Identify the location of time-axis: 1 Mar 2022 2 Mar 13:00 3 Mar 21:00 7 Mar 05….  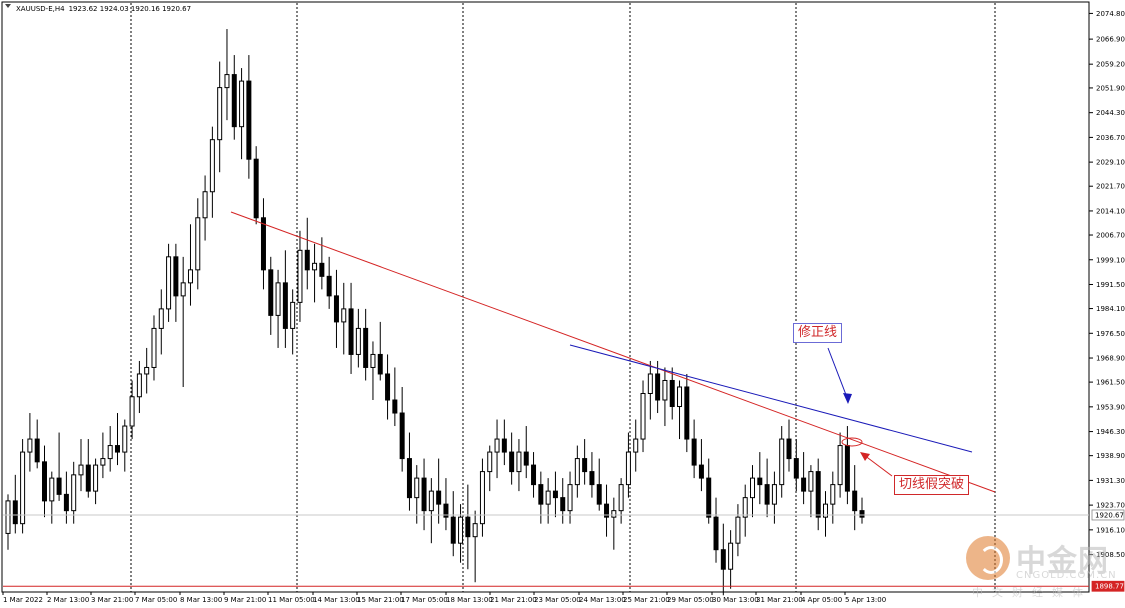
(444, 598).